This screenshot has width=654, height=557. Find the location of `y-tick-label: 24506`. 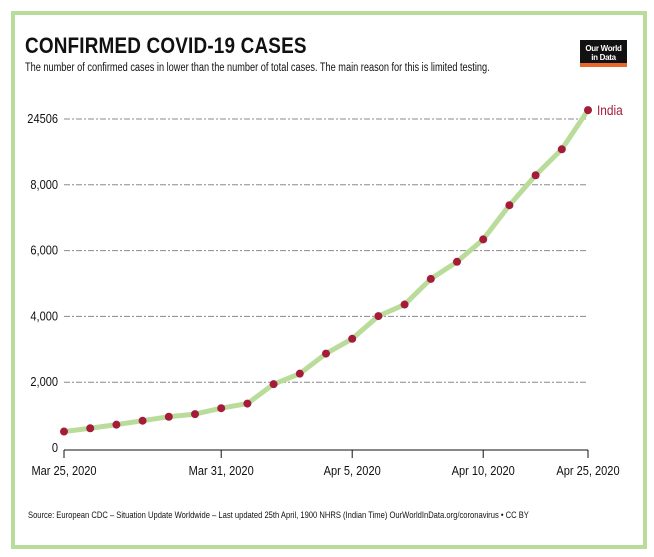

y-tick-label: 24506 is located at coordinates (42, 118).